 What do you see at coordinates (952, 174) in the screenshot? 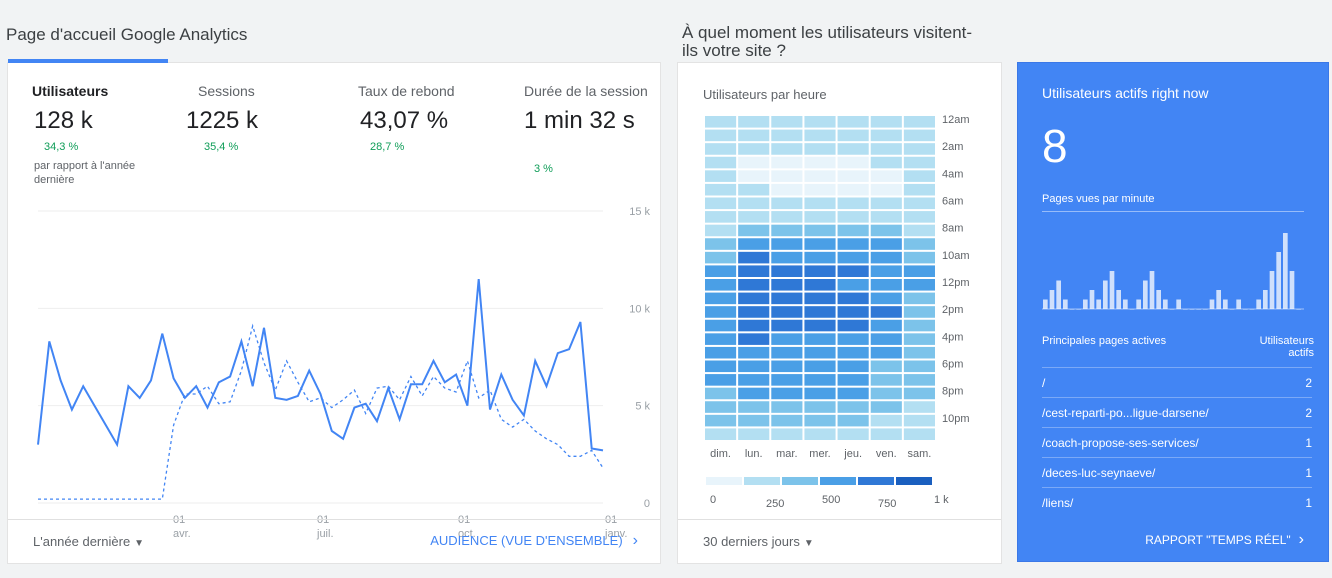
I see `hour-label: 4am` at bounding box center [952, 174].